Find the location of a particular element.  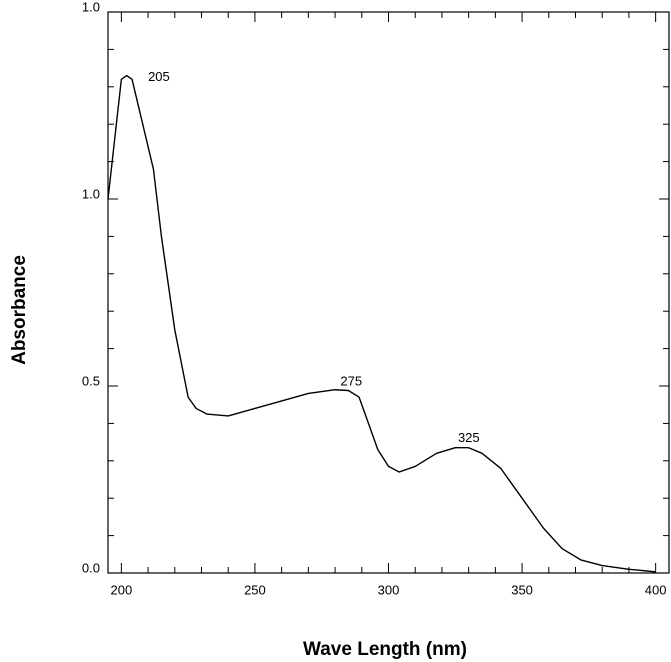

peak-label: 325 is located at coordinates (469, 437).